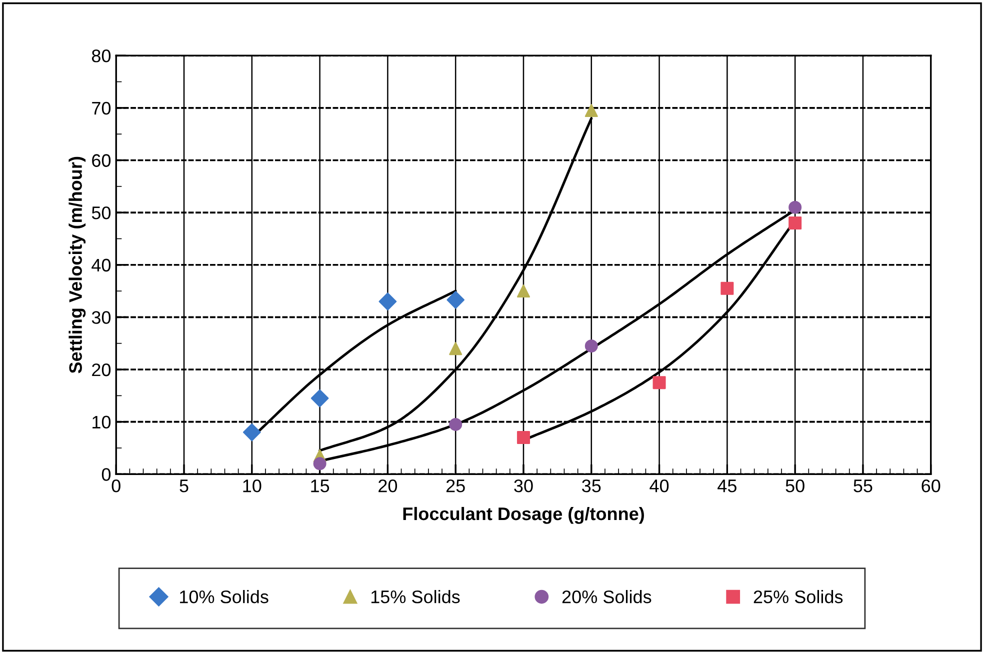  What do you see at coordinates (523, 485) in the screenshot?
I see `x-tick-label: 30` at bounding box center [523, 485].